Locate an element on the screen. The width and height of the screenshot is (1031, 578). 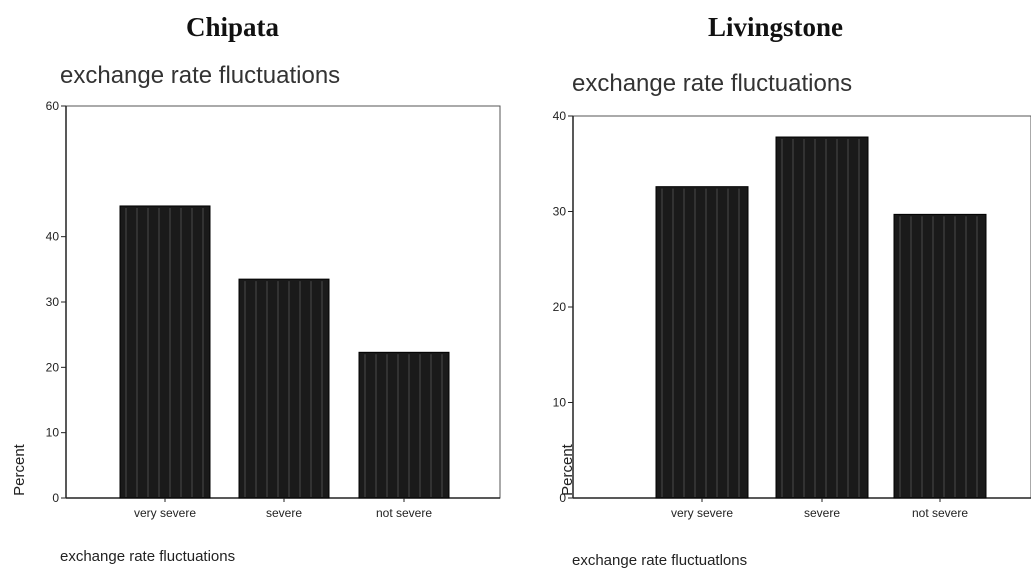
chart-heading: Livingstone is located at coordinates (776, 27).